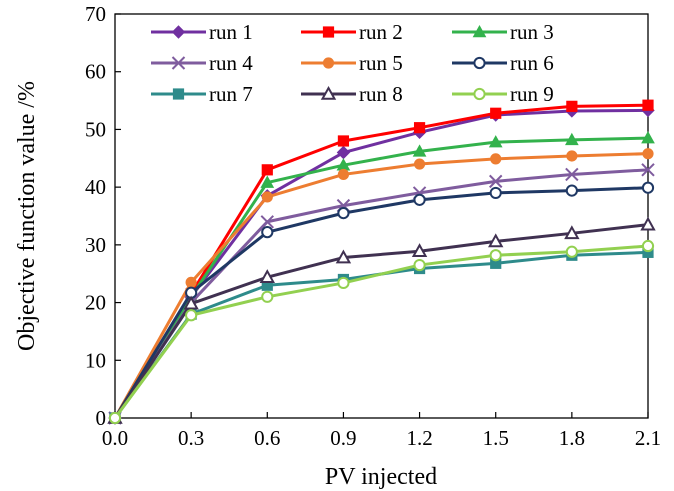 This screenshot has width=674, height=491. Describe the element at coordinates (231, 63) in the screenshot. I see `legend-label-run-4: run 4` at that location.